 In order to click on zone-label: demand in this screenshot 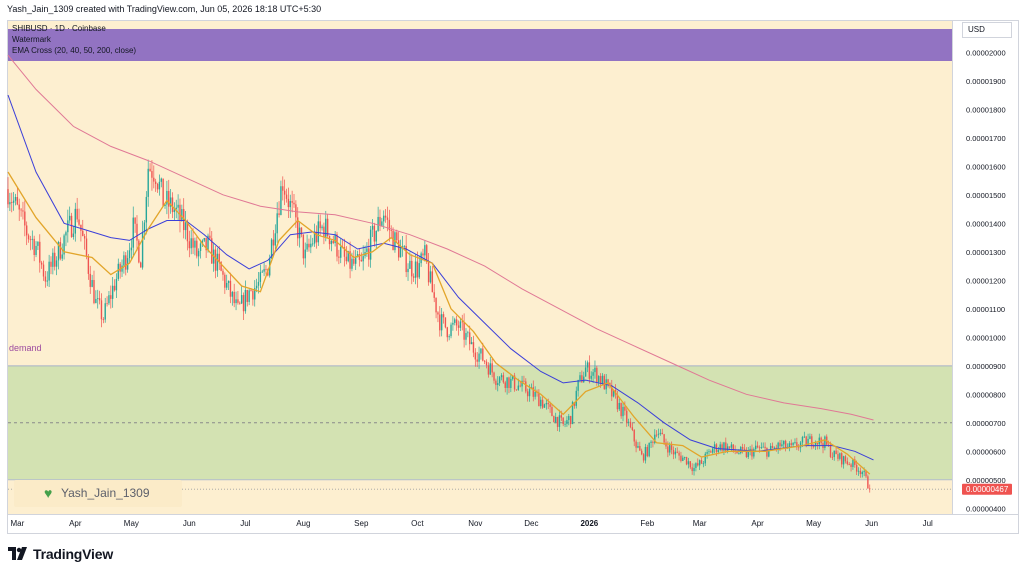, I will do `click(25, 348)`.